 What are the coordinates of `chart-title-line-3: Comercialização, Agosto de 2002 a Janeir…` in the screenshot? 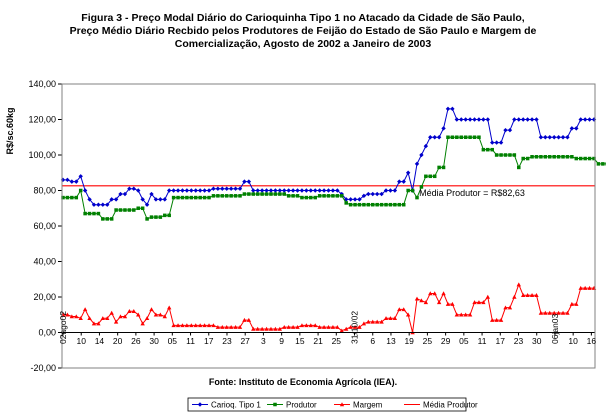 It's located at (303, 44).